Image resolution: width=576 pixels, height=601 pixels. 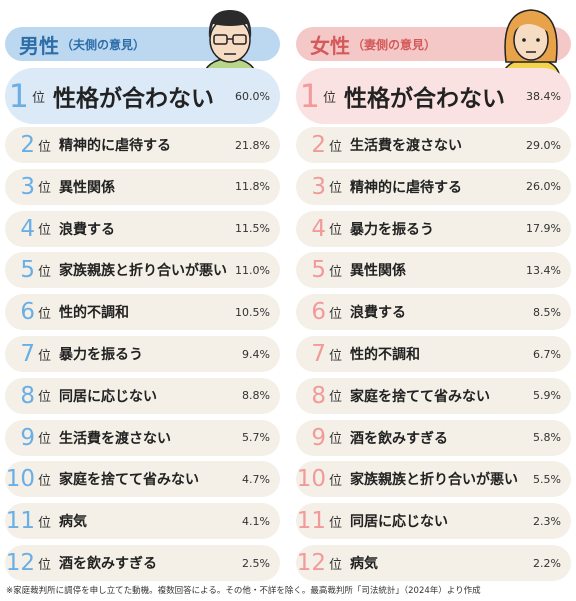 What do you see at coordinates (27, 145) in the screenshot?
I see `rank-number: 2` at bounding box center [27, 145].